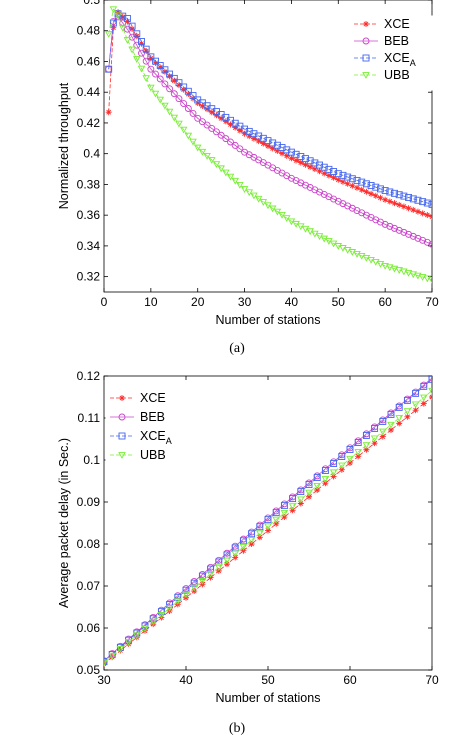 The width and height of the screenshot is (474, 748). What do you see at coordinates (89, 418) in the screenshot?
I see `y-tick-label: 0.11` at bounding box center [89, 418].